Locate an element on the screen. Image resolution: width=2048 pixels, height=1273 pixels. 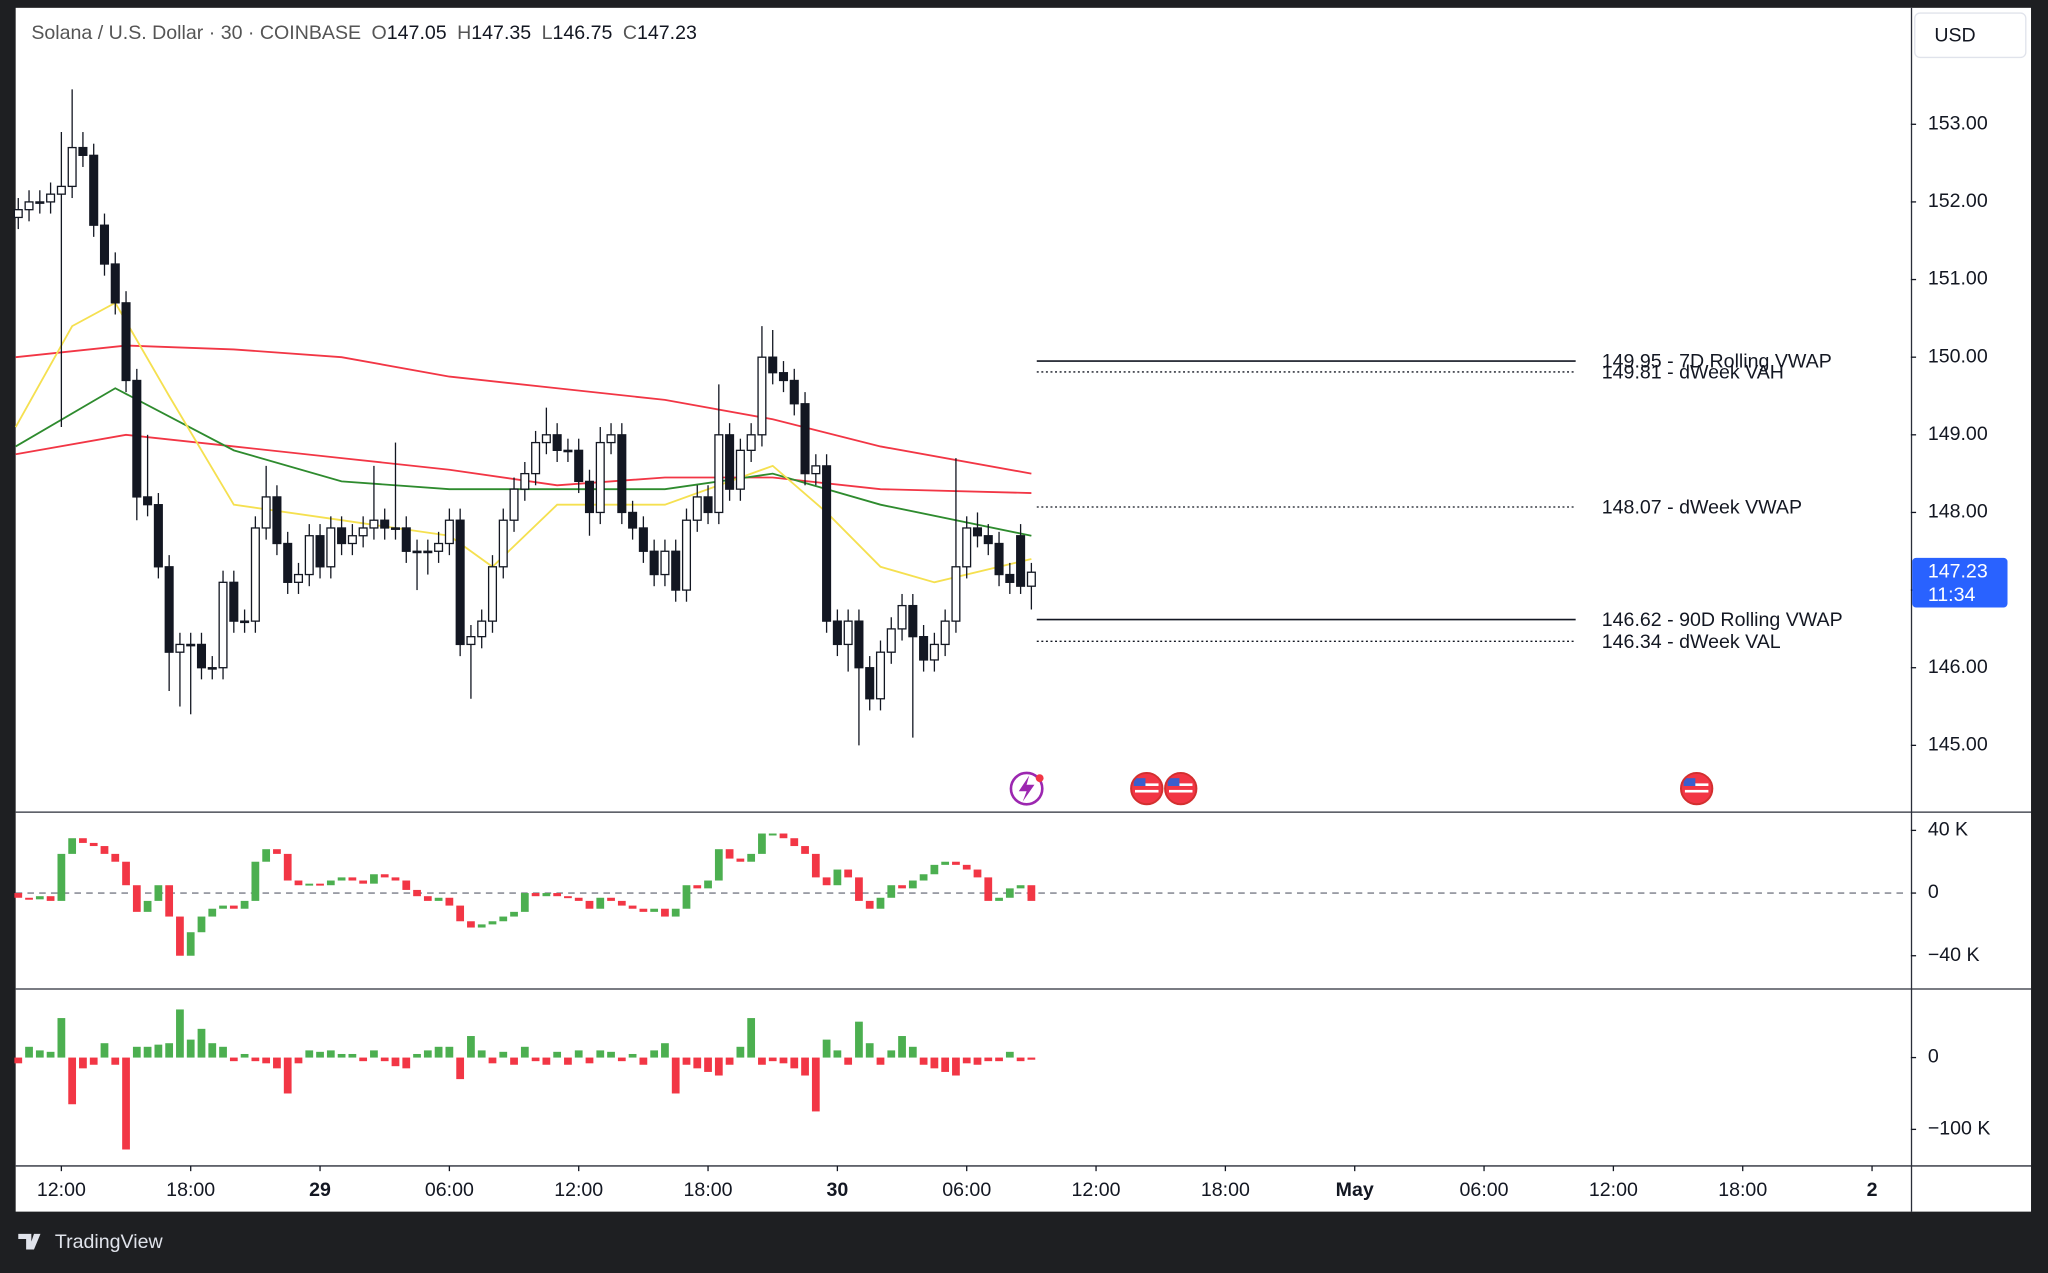
y-tick-label: 0 is located at coordinates (1933, 1057).